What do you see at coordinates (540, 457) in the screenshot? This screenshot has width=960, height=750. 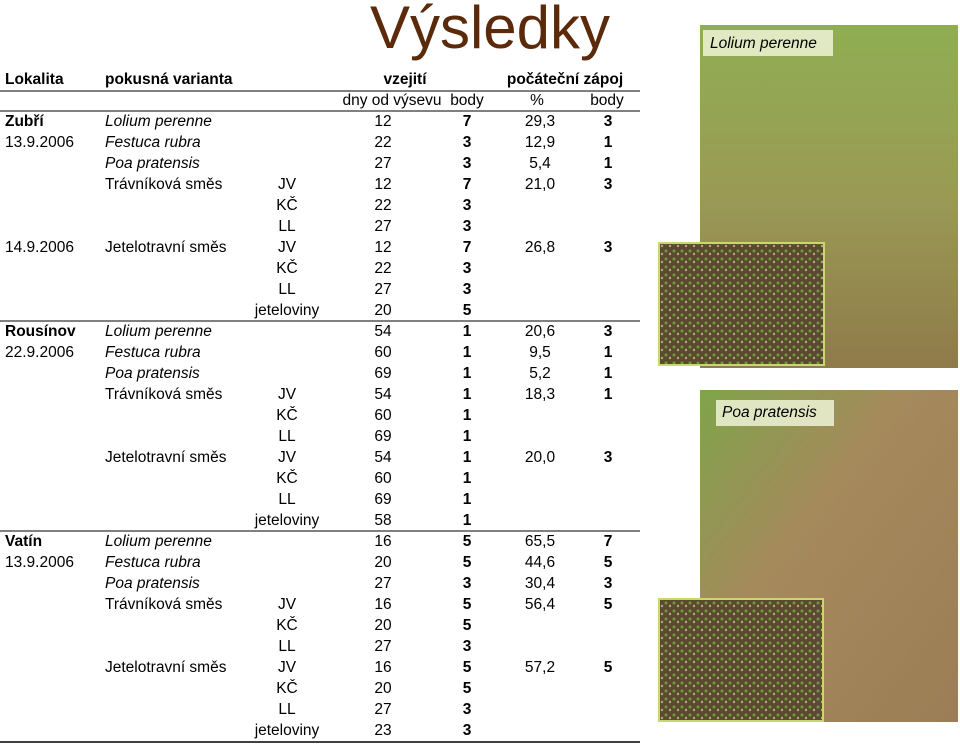 I see `cell-pct: 20,0` at bounding box center [540, 457].